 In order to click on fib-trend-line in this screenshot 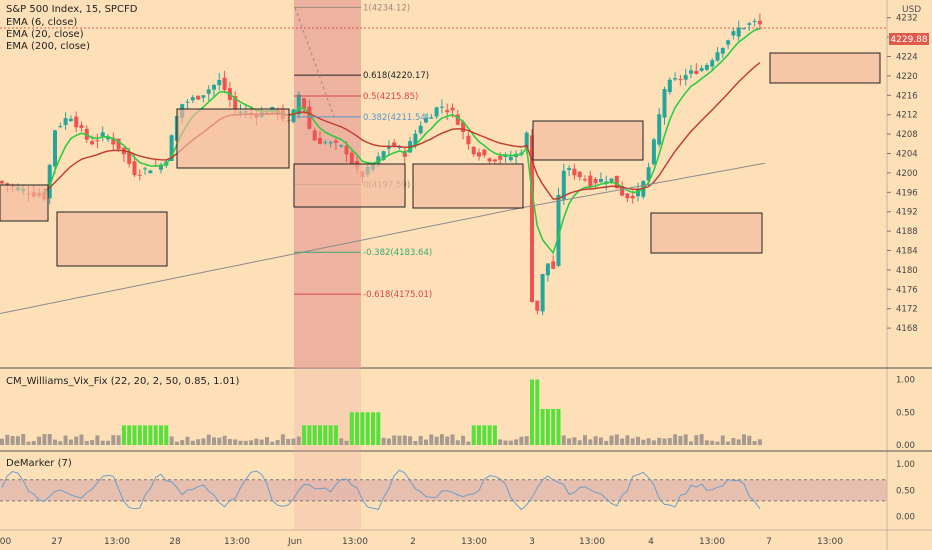, I will do `click(315, 63)`.